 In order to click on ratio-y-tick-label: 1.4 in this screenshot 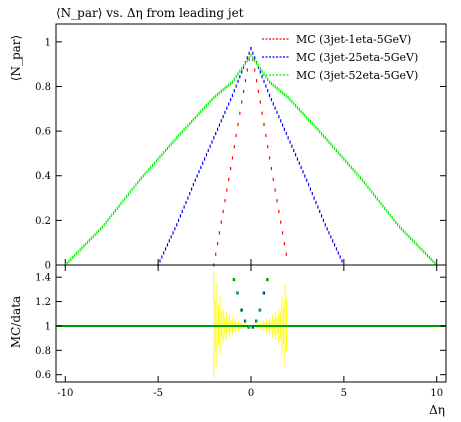, I will do `click(43, 278)`.